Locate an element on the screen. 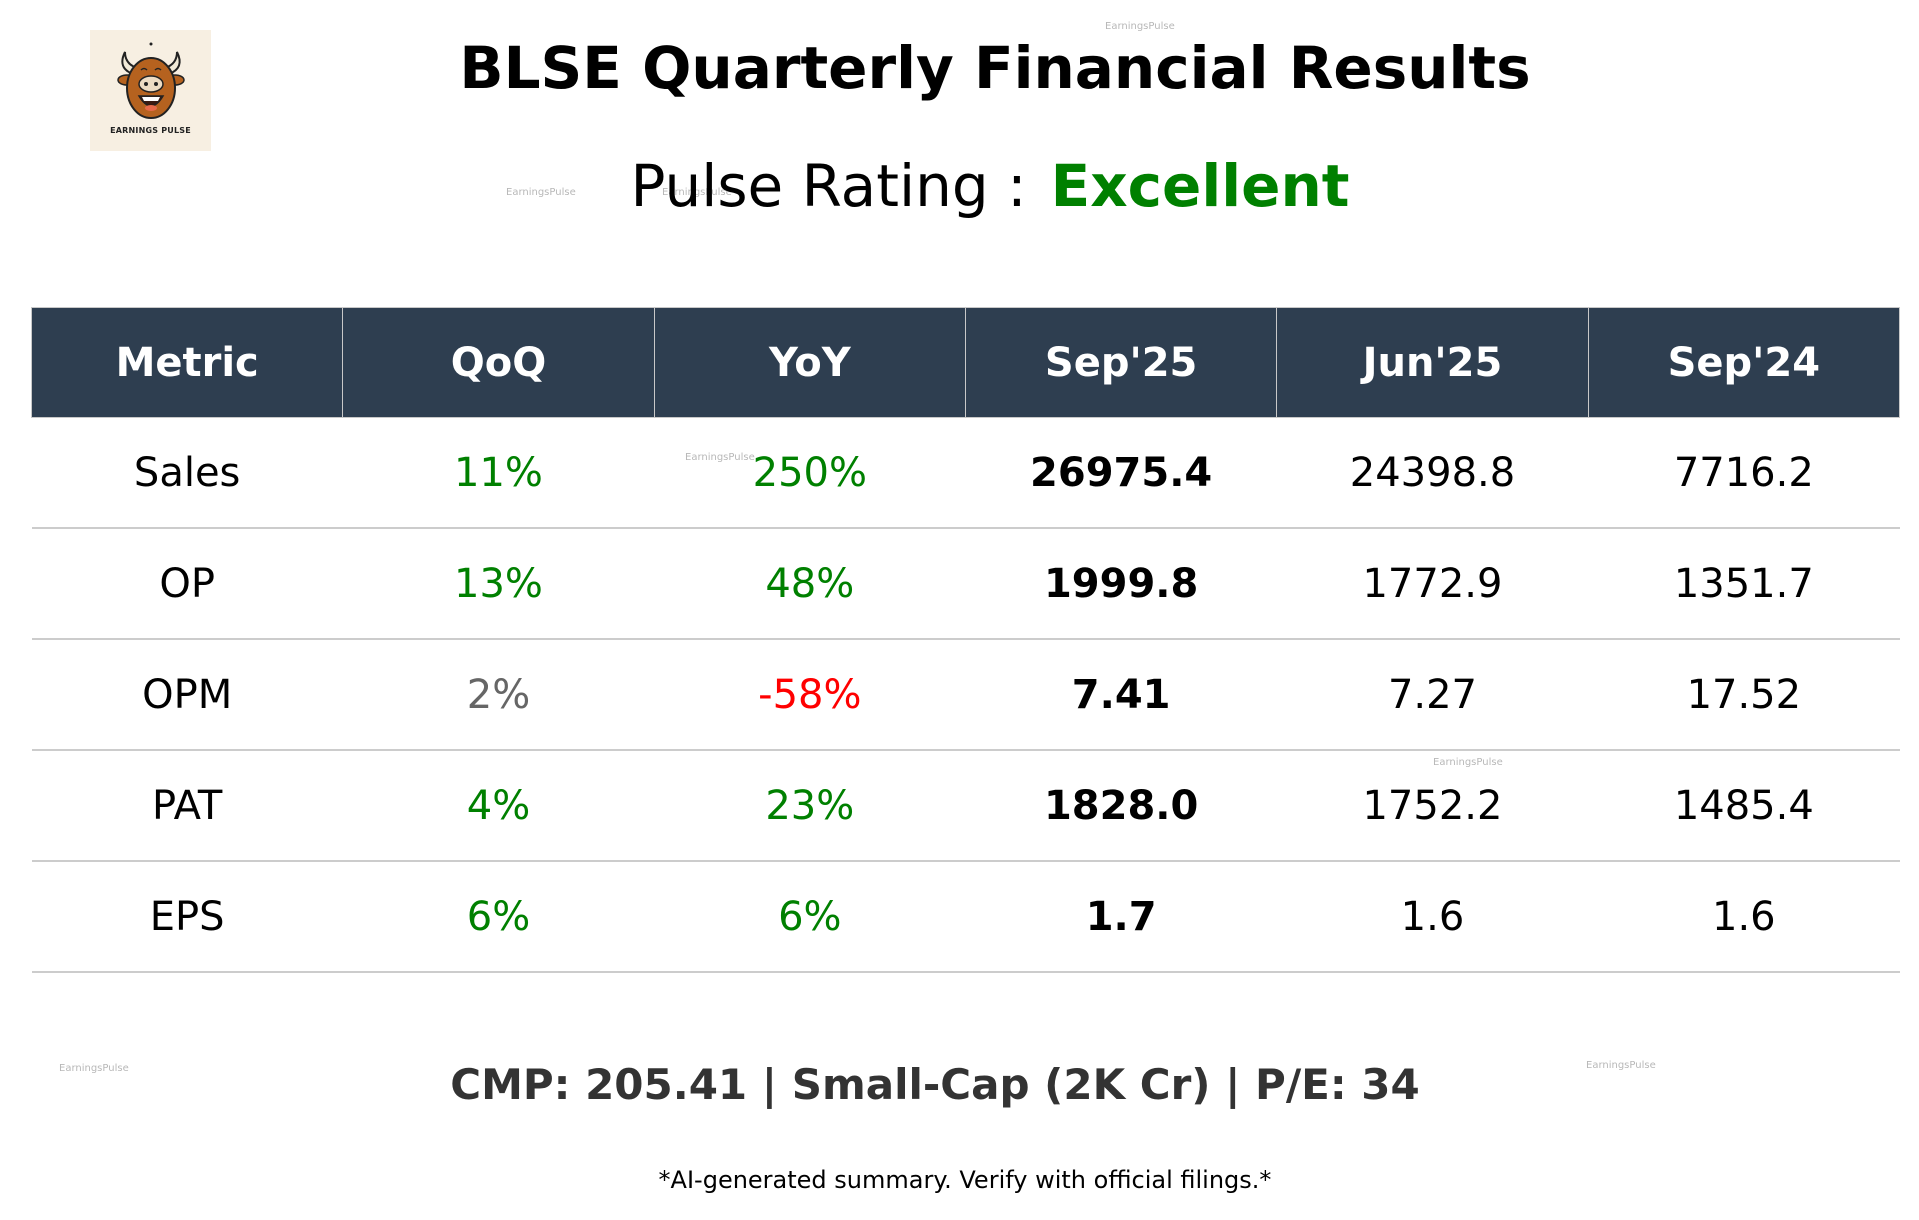  sep25-cell: 26975.4 is located at coordinates (1121, 473).